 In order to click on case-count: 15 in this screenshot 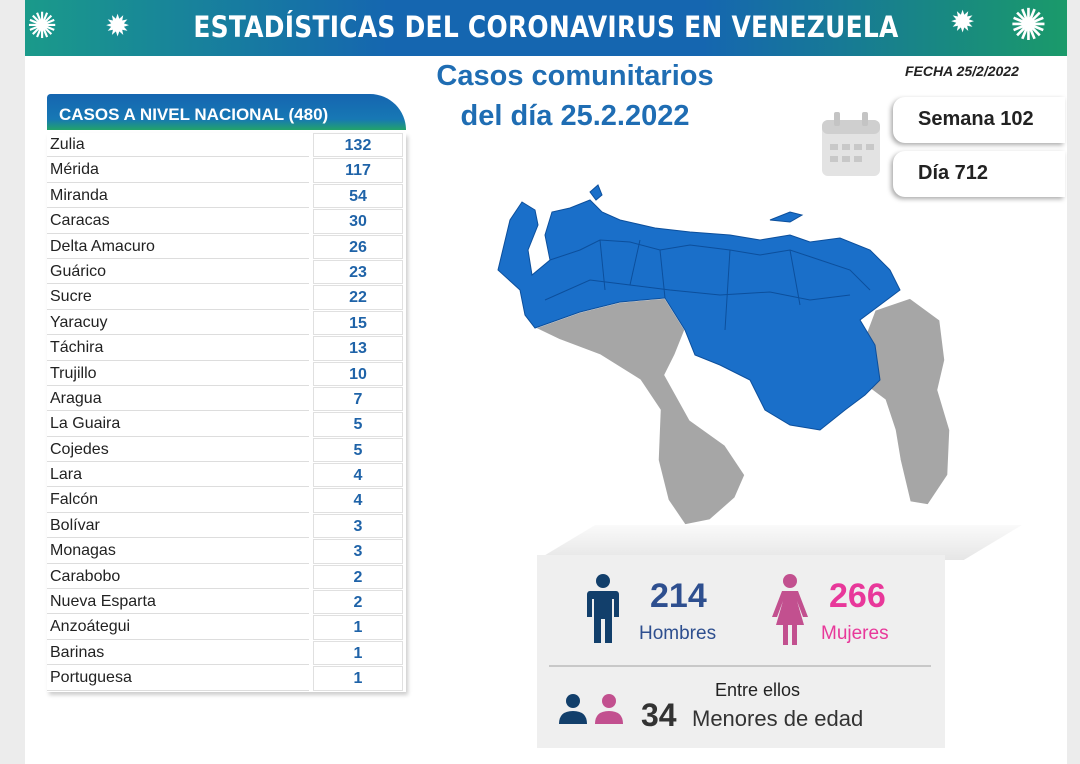, I will do `click(358, 323)`.